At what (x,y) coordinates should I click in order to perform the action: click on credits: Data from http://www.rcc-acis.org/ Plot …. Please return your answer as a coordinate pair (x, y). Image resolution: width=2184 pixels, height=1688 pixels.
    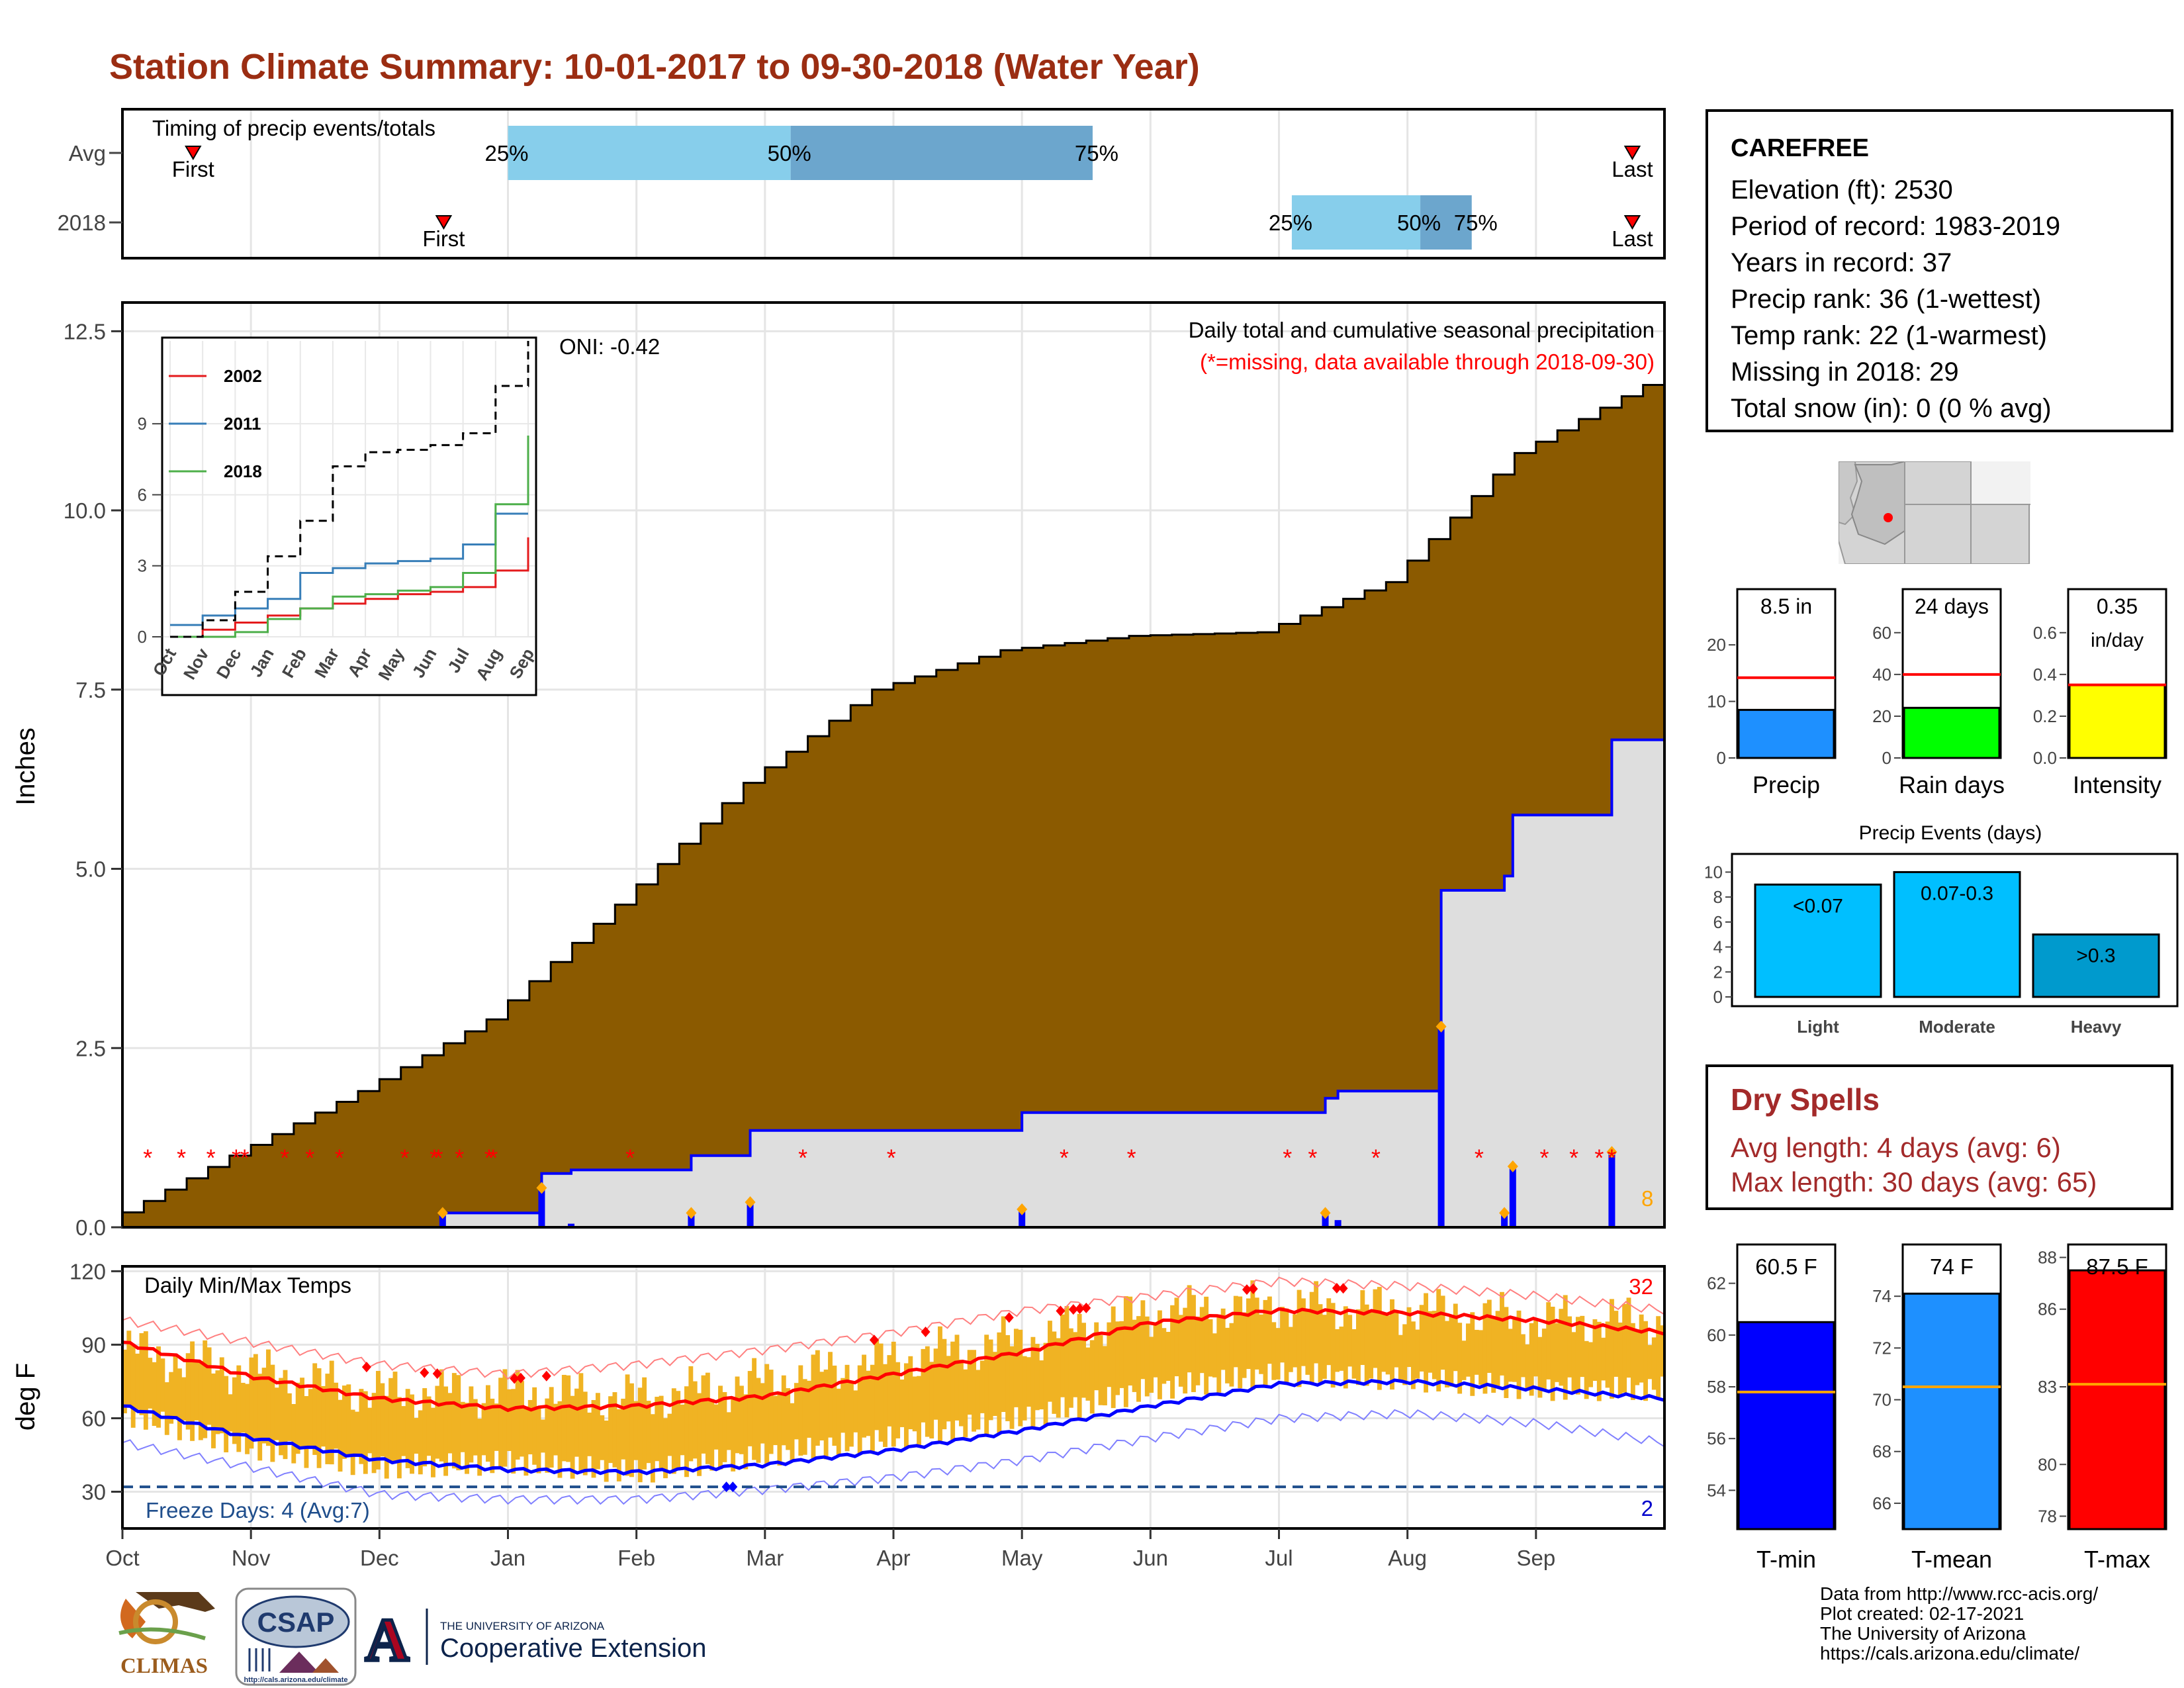
    Looking at the image, I should click on (1959, 1624).